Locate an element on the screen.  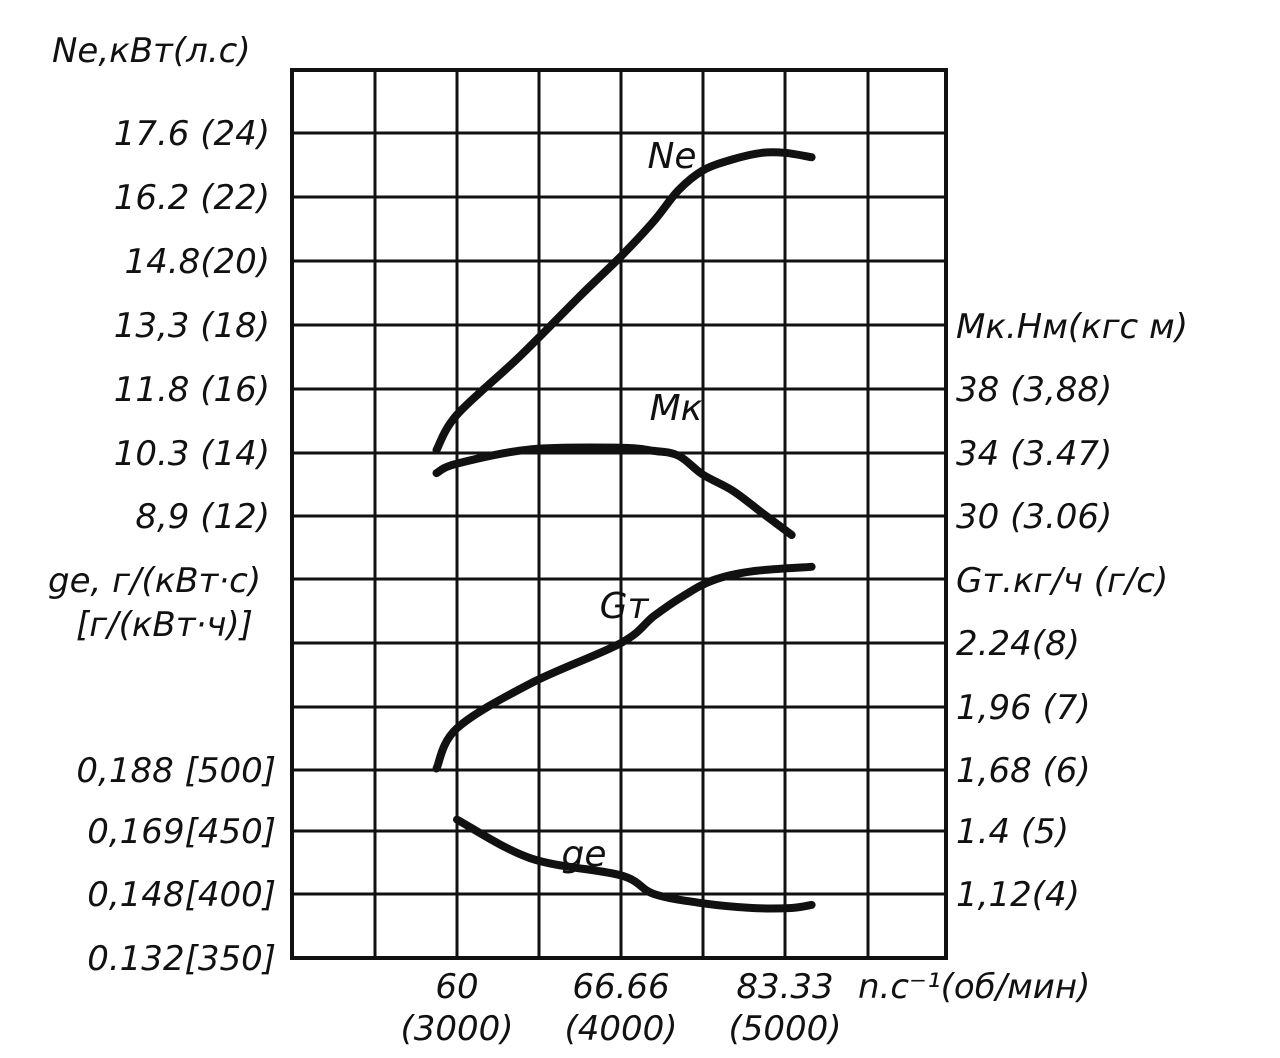
tick-label-gt: 1,96 (7) is located at coordinates (1023, 708).